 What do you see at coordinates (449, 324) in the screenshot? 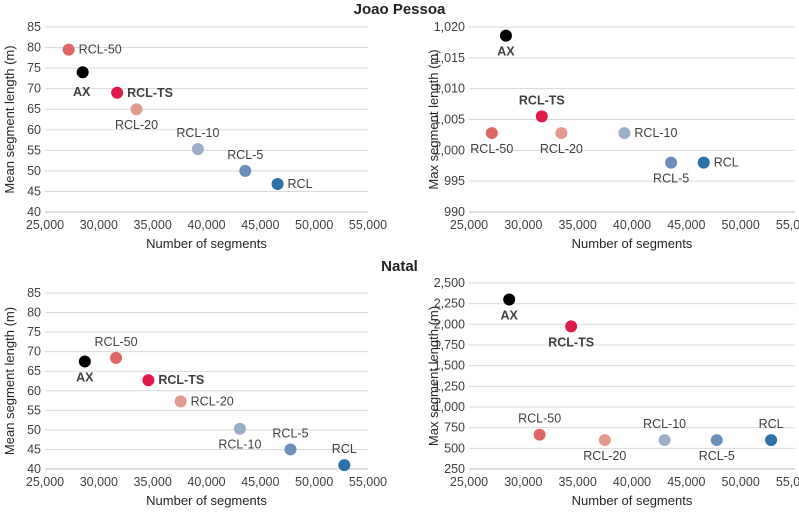
I see `natal_max-ytick-label: 2,000` at bounding box center [449, 324].